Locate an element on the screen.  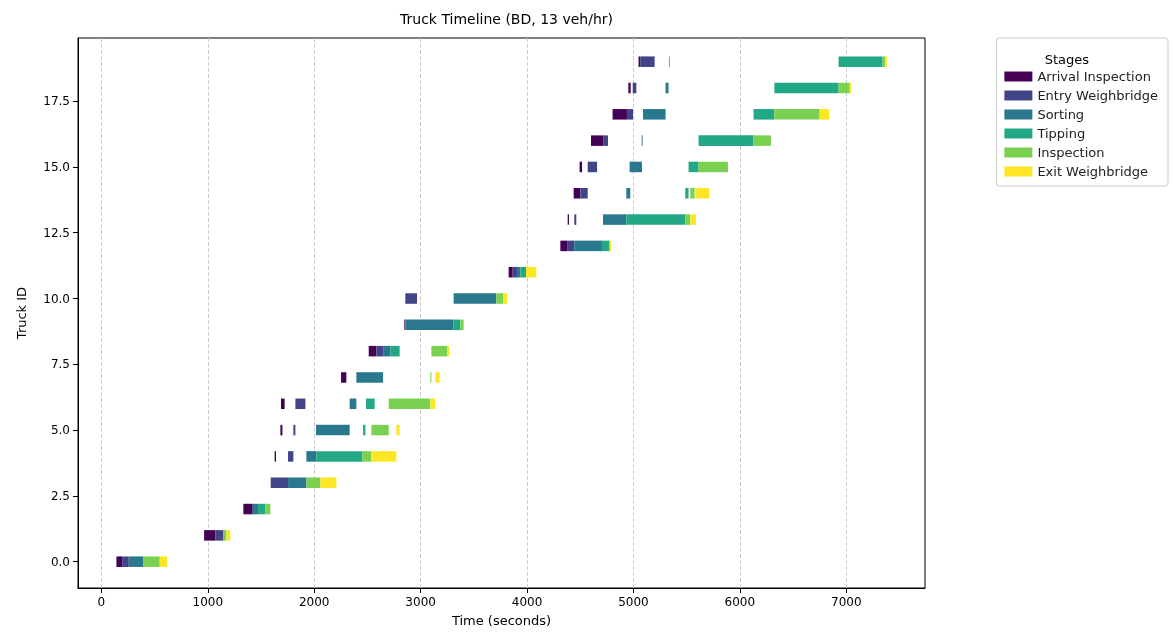
x-tick-label: 6000 is located at coordinates (740, 602).